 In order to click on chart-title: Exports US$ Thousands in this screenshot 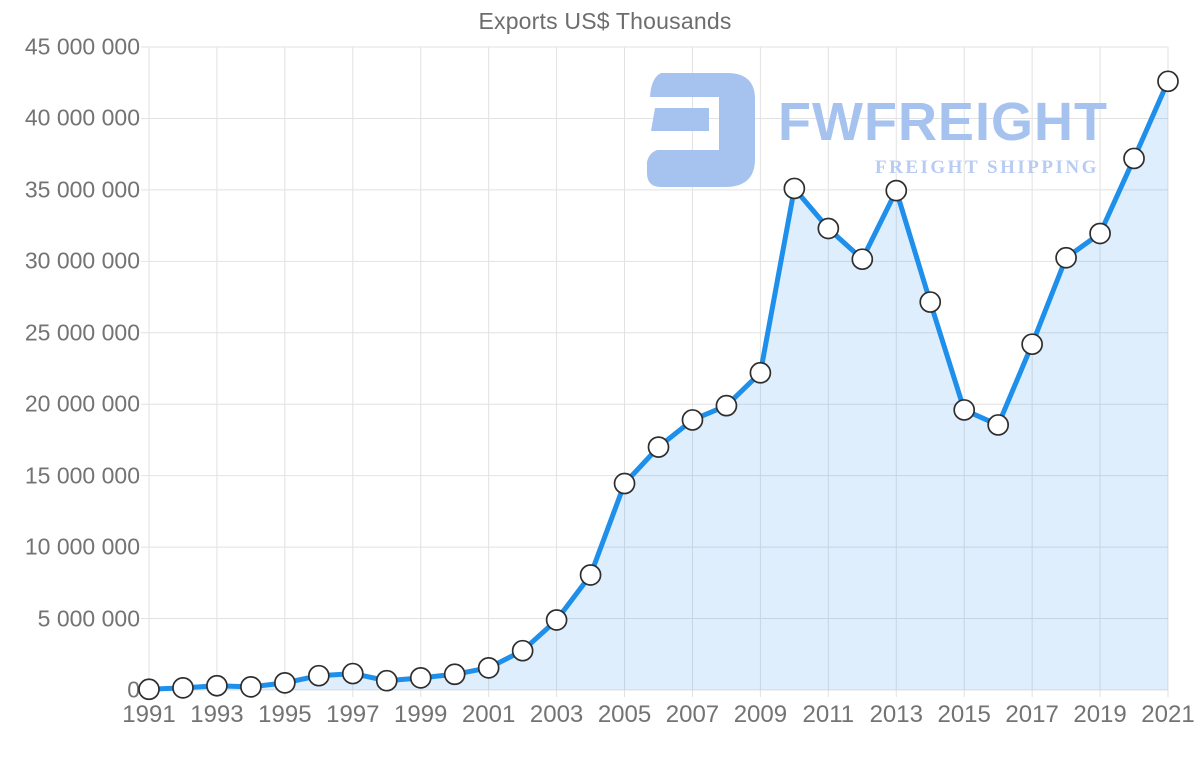, I will do `click(605, 21)`.